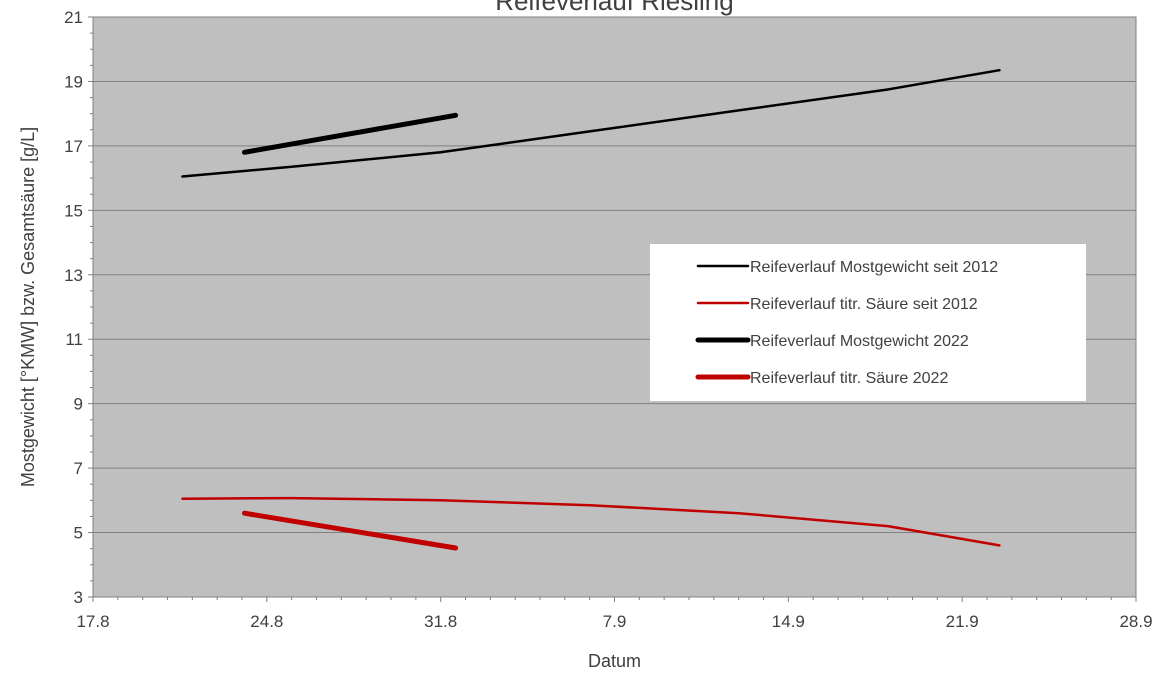 The width and height of the screenshot is (1162, 680). What do you see at coordinates (962, 621) in the screenshot?
I see `x-tick-label: 21.9` at bounding box center [962, 621].